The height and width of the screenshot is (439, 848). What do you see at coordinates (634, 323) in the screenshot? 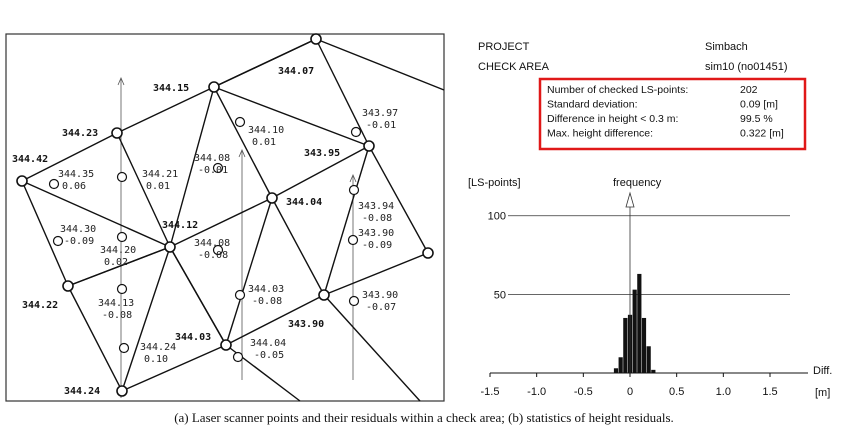
I see `chart-bars` at bounding box center [634, 323].